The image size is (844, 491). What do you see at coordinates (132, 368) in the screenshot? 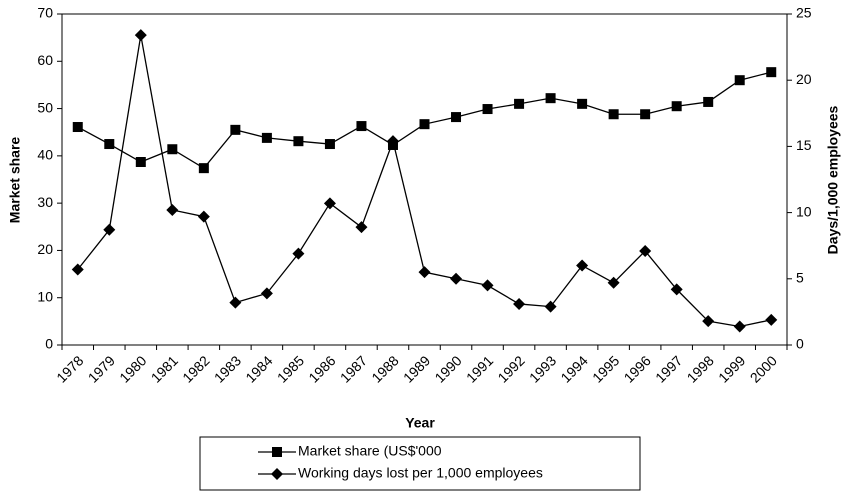
I see `x-tick-label: 1980` at bounding box center [132, 368].